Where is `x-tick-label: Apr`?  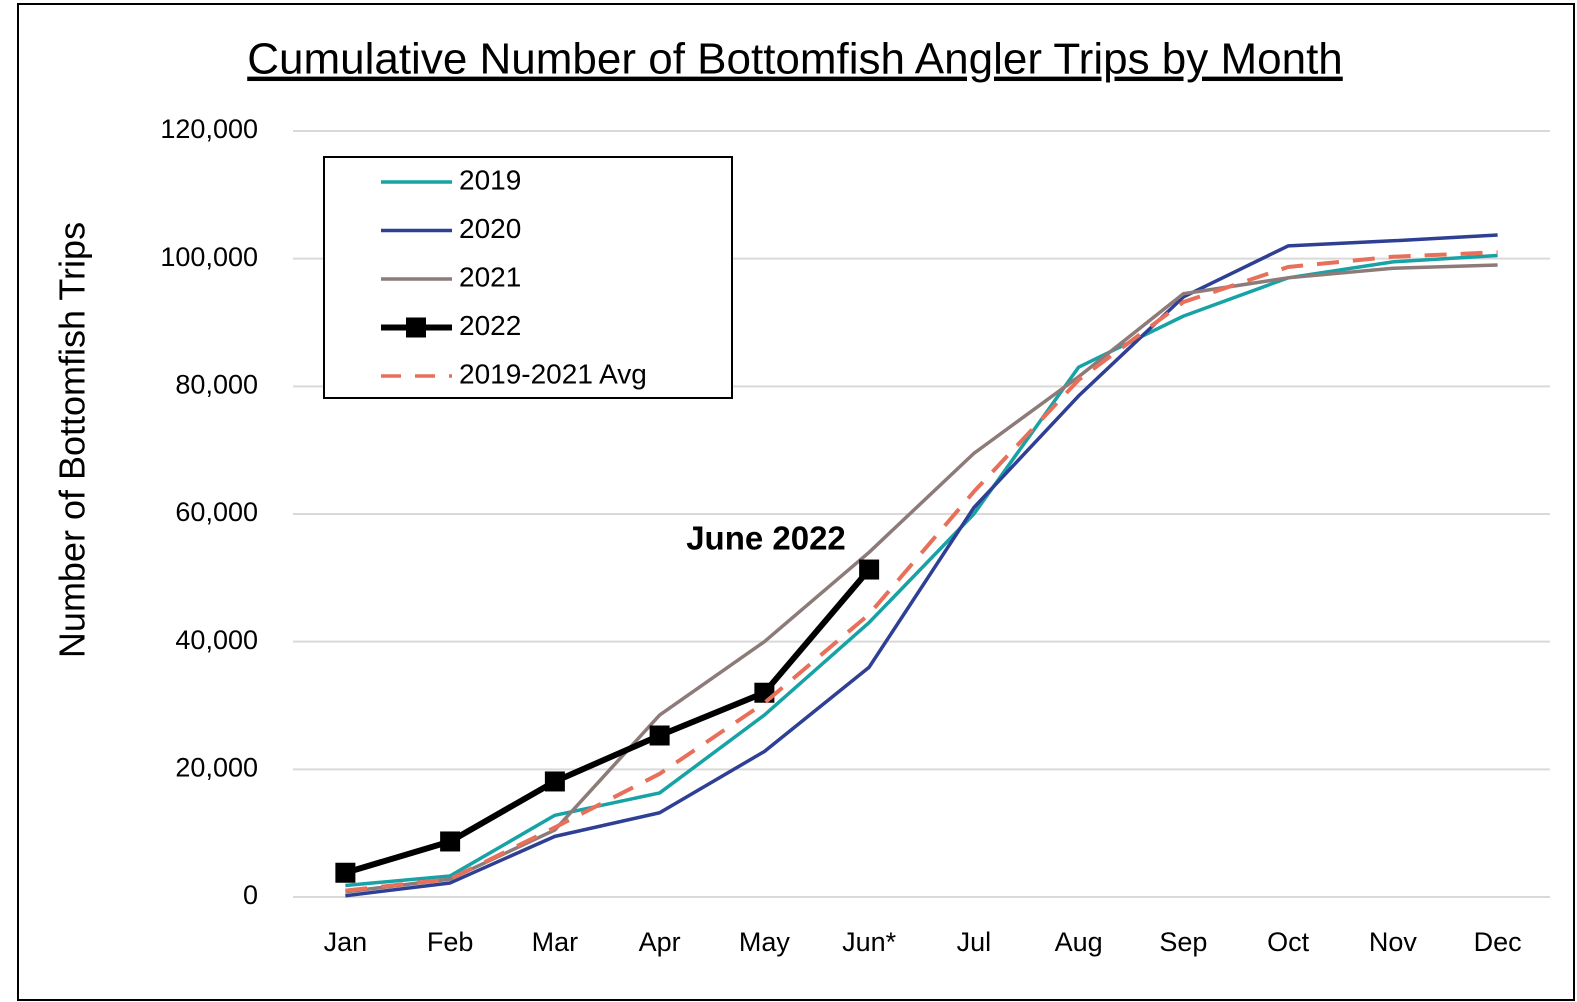 x-tick-label: Apr is located at coordinates (660, 942).